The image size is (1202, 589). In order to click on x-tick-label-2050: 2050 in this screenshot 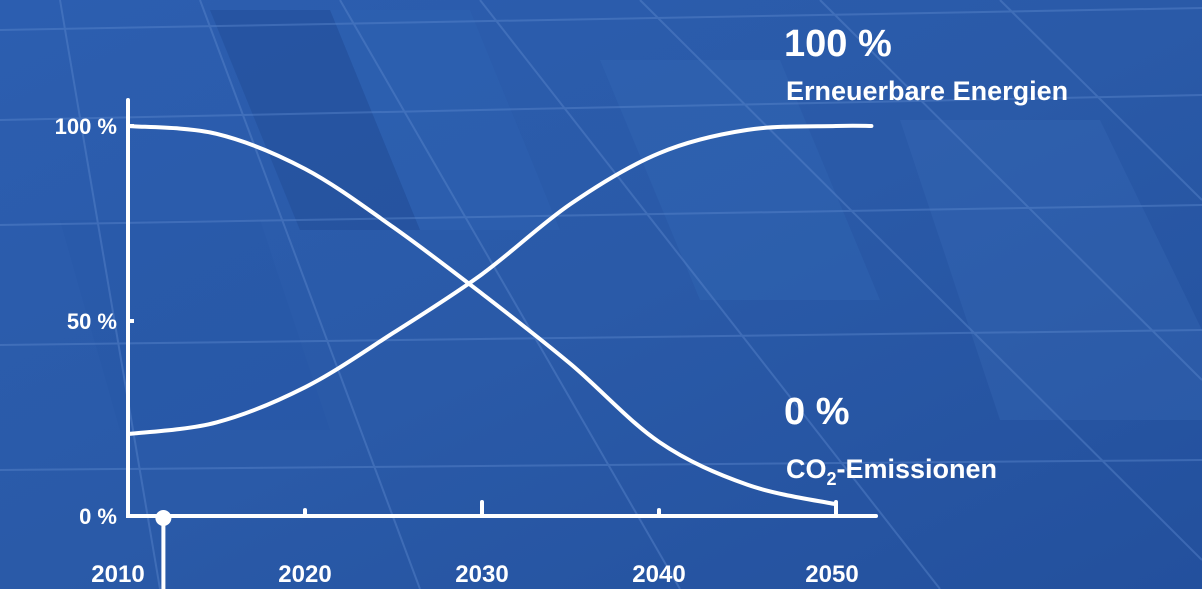, I will do `click(831, 574)`.